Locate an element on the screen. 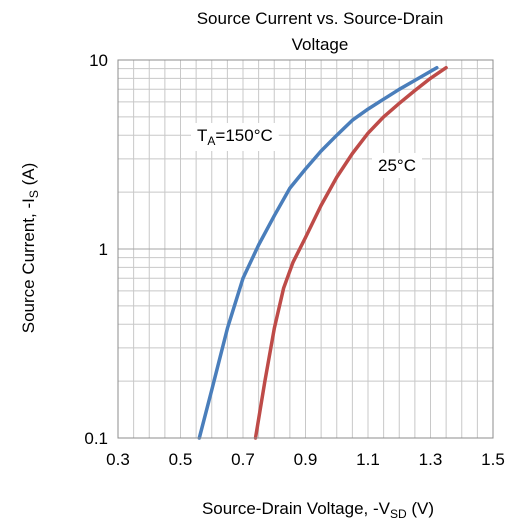 The width and height of the screenshot is (519, 527). chart-title-line-1: Source Current vs. Source-Drain is located at coordinates (320, 18).